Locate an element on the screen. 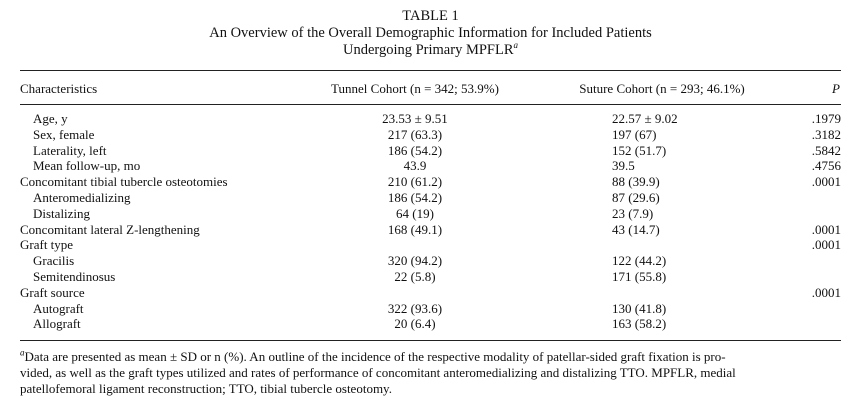 The width and height of the screenshot is (861, 411). table-row: Allograft 20 (6.4) 163 (58.2) is located at coordinates (430, 324).